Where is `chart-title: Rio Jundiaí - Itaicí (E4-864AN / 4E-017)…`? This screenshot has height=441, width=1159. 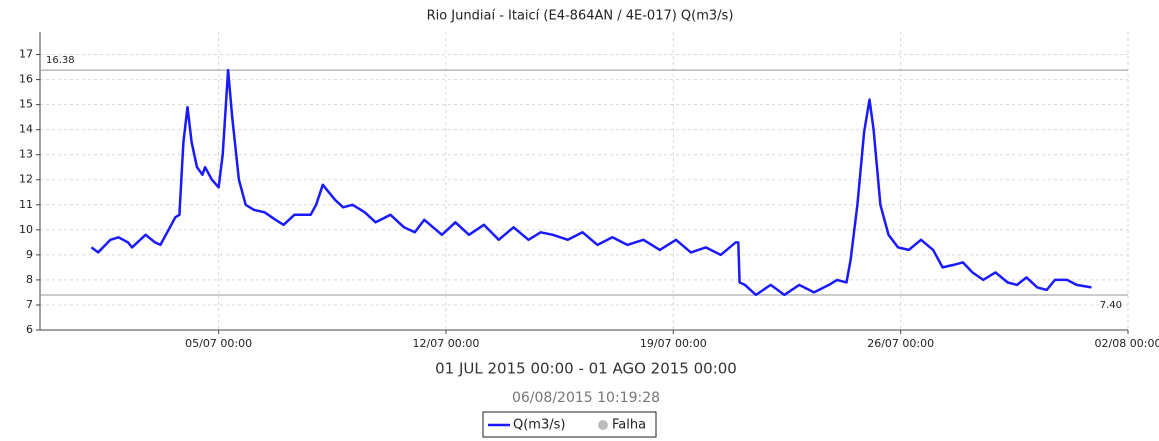 chart-title: Rio Jundiaí - Itaicí (E4-864AN / 4E-017)… is located at coordinates (580, 16).